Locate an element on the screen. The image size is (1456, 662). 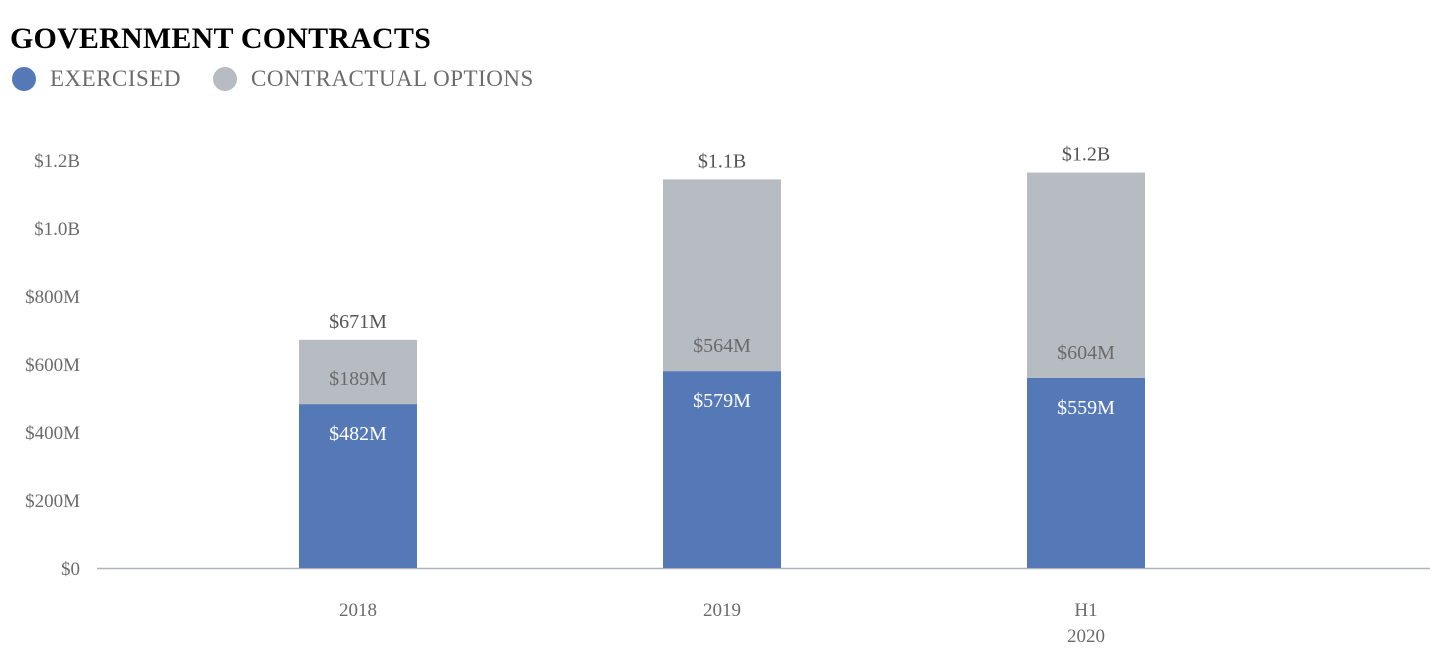
bar-total-label: $1.2B is located at coordinates (1086, 155).